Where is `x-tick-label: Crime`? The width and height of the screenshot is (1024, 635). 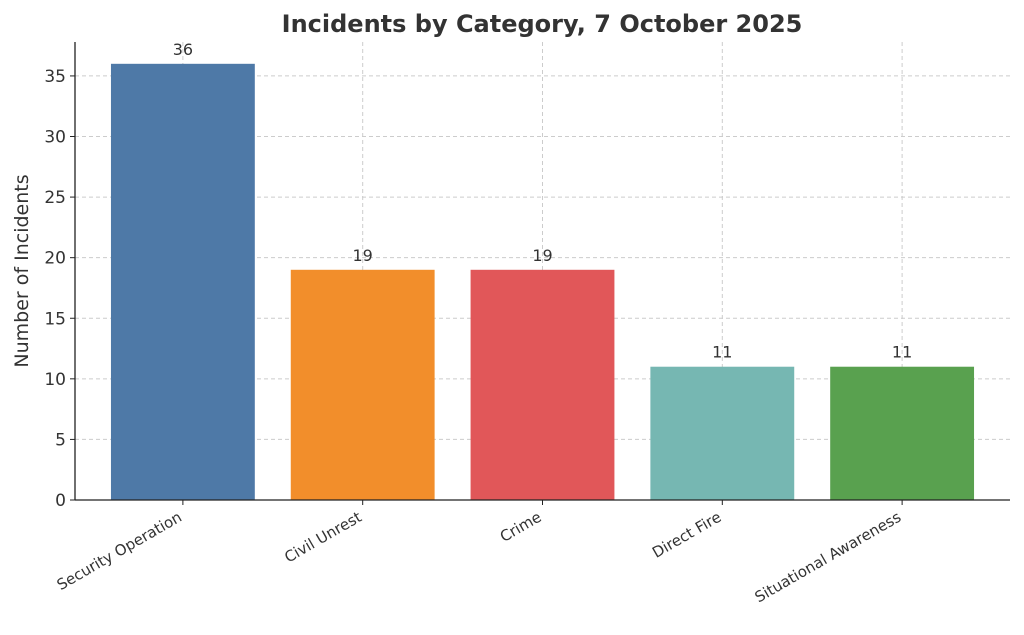 x-tick-label: Crime is located at coordinates (521, 527).